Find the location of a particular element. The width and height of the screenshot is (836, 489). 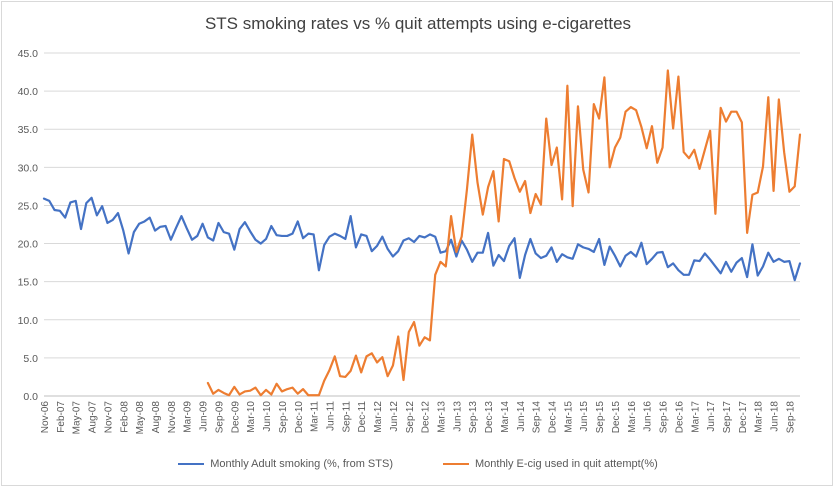

y-tick-label: 0.0 is located at coordinates (30, 397).